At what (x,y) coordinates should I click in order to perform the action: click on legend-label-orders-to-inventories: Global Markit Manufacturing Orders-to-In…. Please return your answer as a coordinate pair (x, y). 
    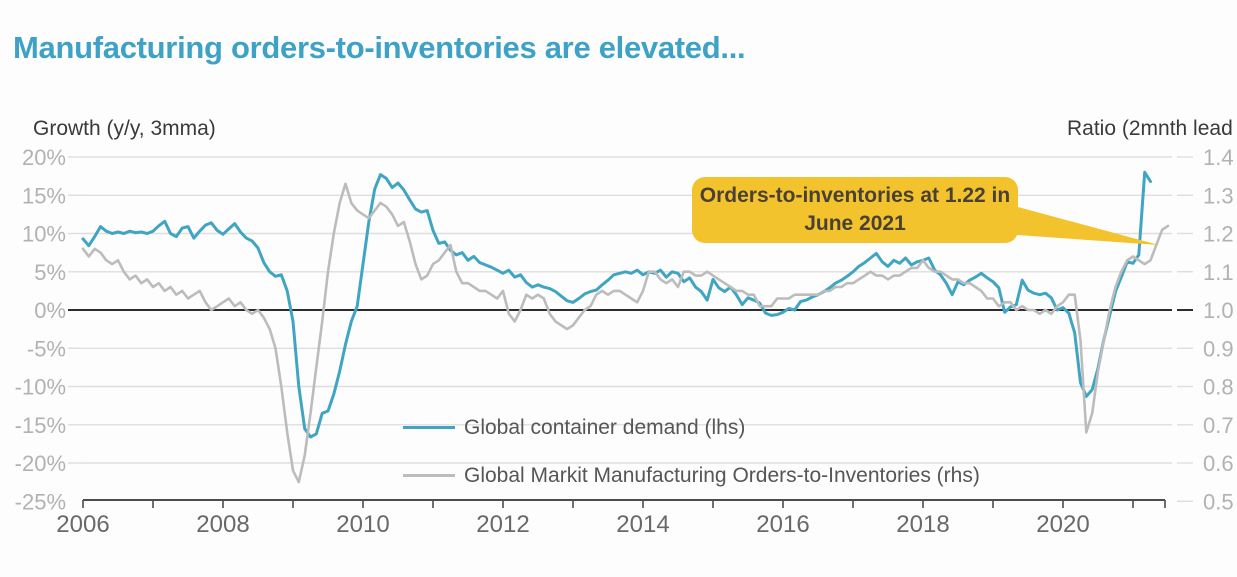
    Looking at the image, I should click on (722, 475).